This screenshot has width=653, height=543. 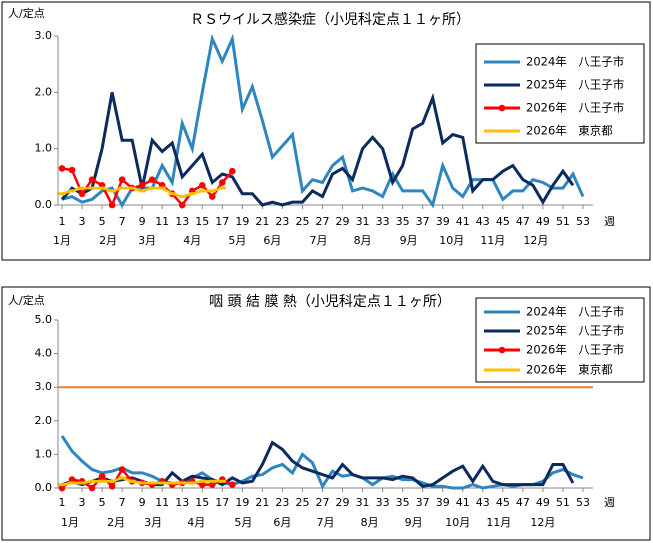 What do you see at coordinates (575, 62) in the screenshot?
I see `legend-label: 2024年 八王子市` at bounding box center [575, 62].